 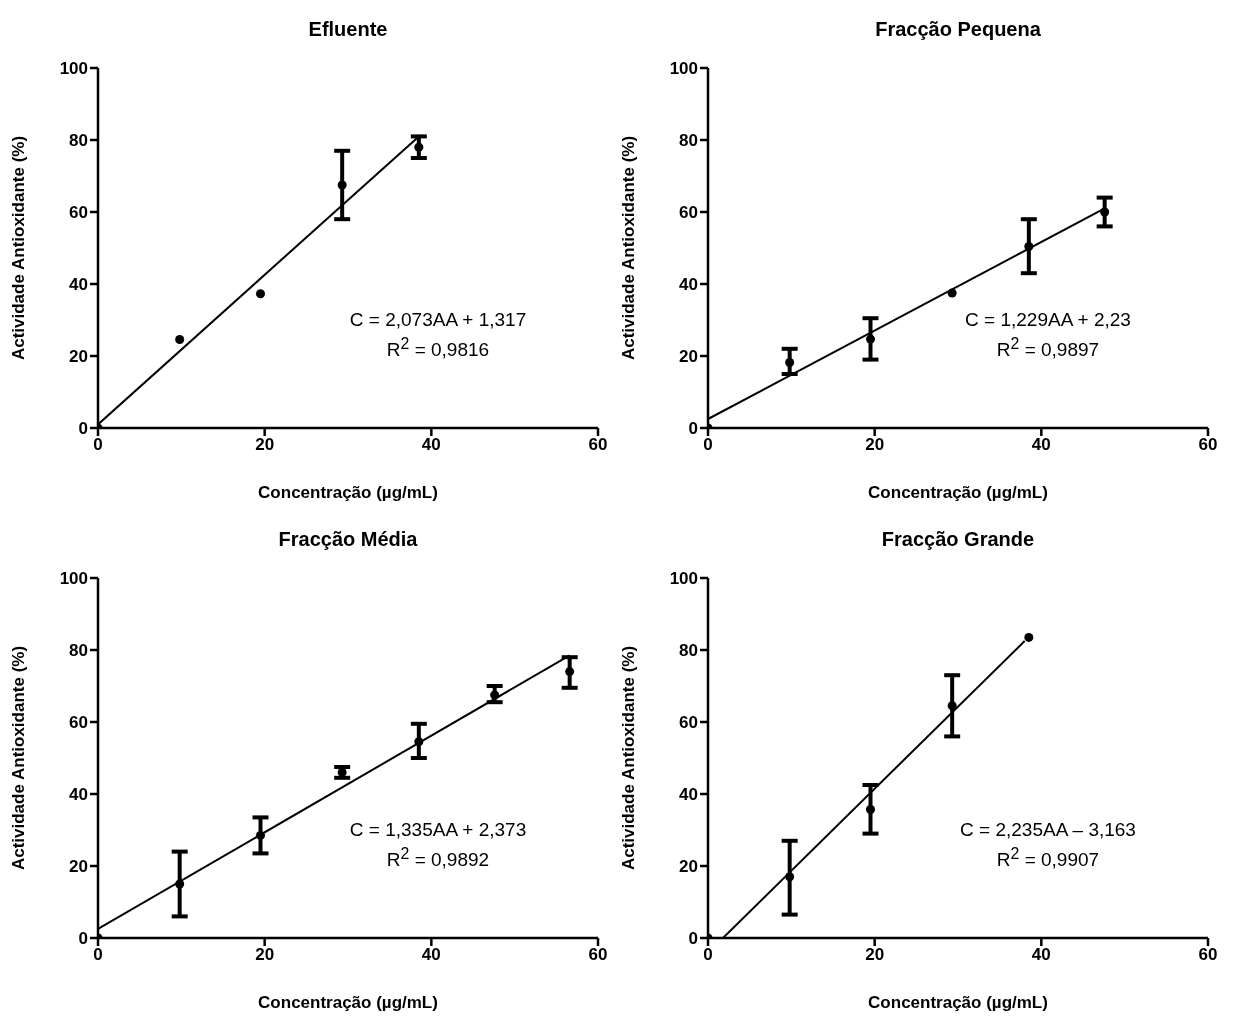 What do you see at coordinates (958, 539) in the screenshot?
I see `chart-title: Fracção Grande` at bounding box center [958, 539].